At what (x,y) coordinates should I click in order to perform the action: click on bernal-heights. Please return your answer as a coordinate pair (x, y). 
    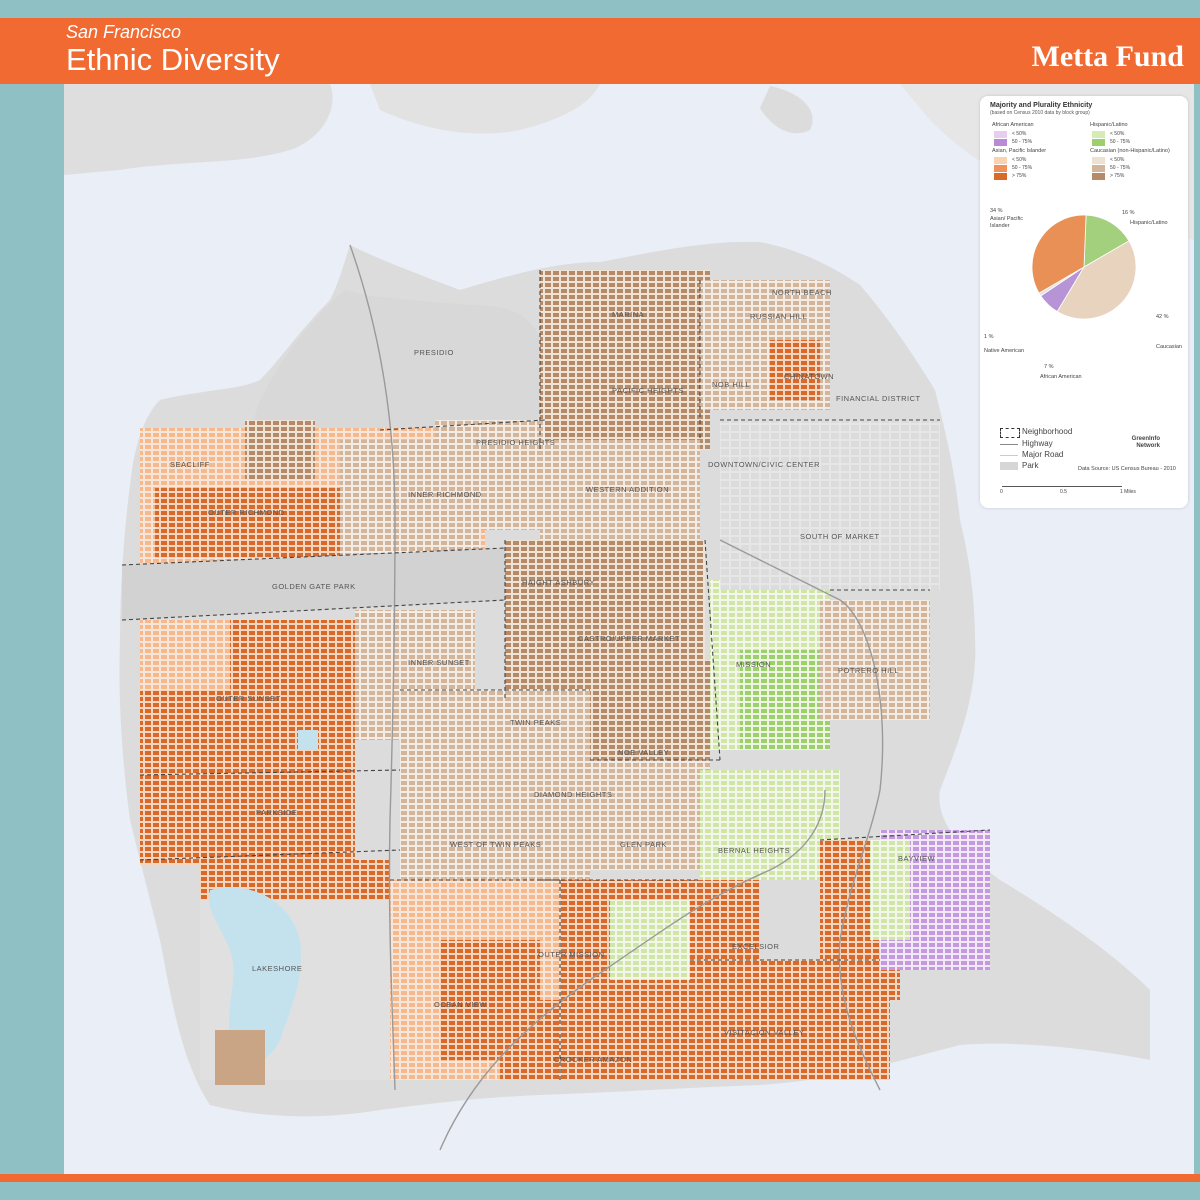
    Looking at the image, I should click on (770, 825).